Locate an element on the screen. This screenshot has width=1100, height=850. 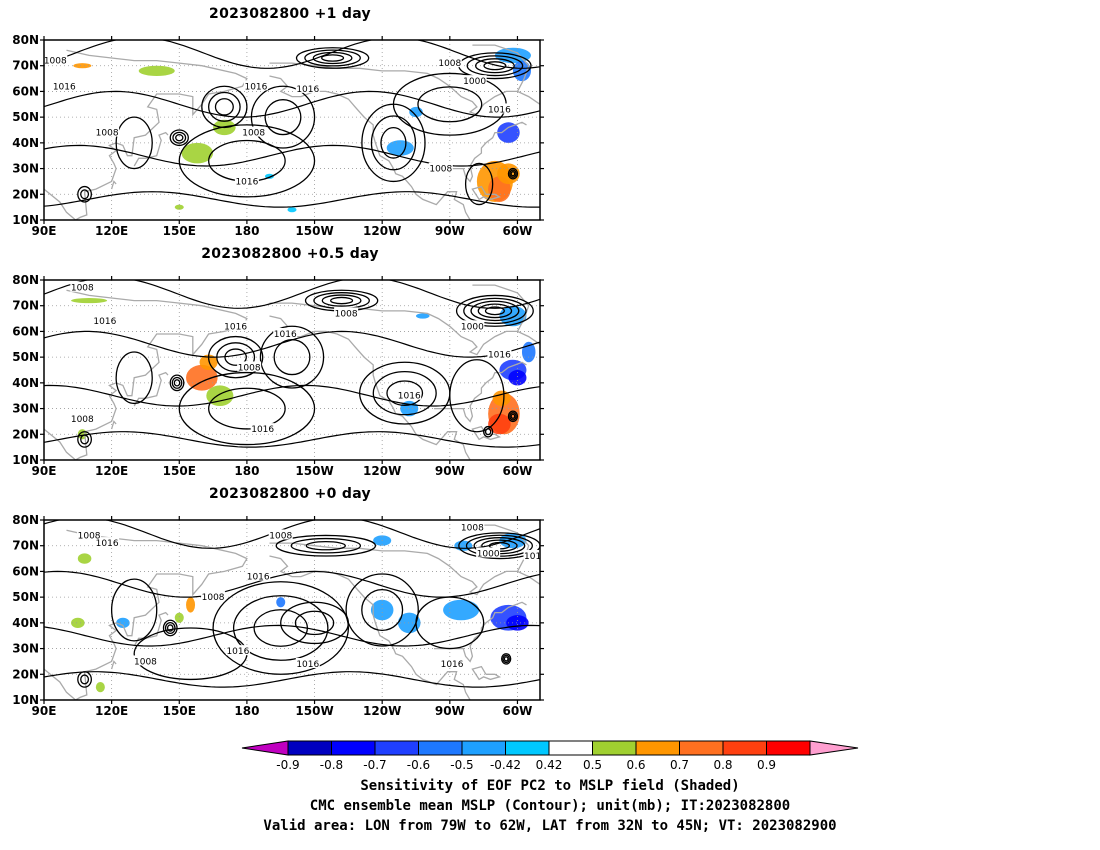
colorbar-under-triangle is located at coordinates (265, 748).